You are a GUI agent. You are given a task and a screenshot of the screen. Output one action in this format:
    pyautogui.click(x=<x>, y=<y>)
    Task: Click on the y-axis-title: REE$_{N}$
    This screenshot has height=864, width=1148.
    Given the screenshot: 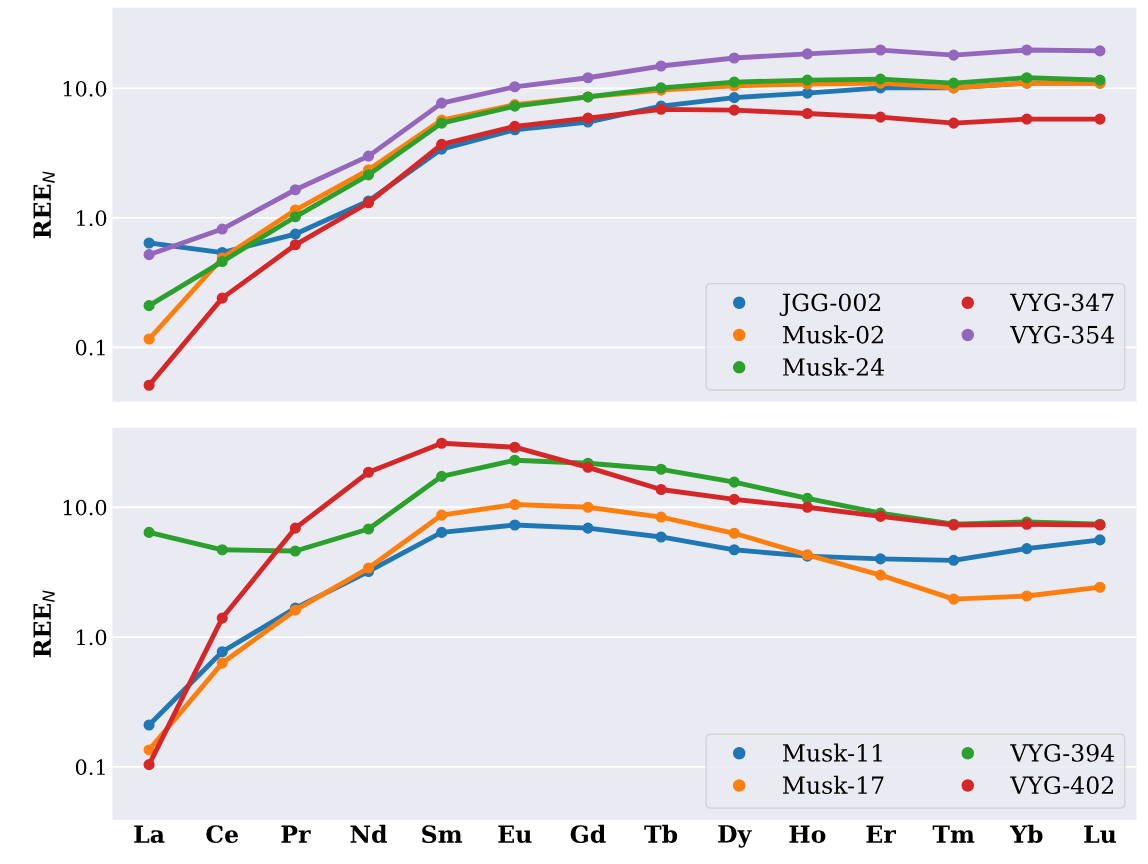 What is the action you would take?
    pyautogui.click(x=44, y=624)
    